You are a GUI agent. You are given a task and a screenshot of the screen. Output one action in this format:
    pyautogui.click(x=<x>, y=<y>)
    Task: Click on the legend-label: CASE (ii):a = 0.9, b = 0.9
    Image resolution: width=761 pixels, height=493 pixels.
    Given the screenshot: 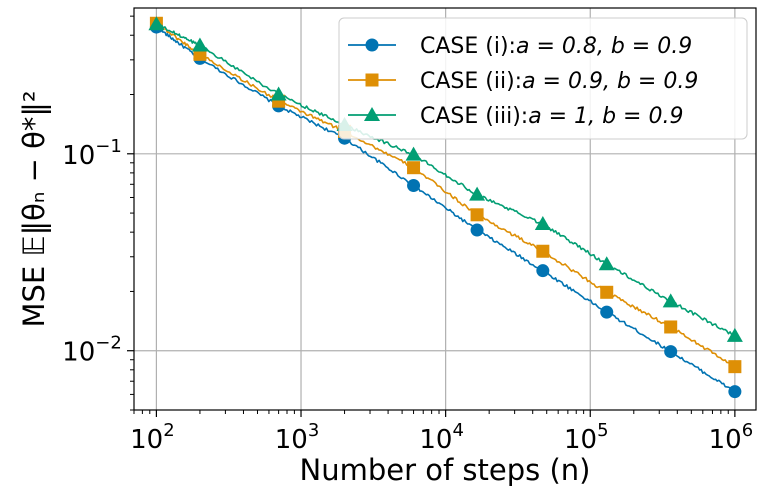 What is the action you would take?
    pyautogui.click(x=559, y=81)
    